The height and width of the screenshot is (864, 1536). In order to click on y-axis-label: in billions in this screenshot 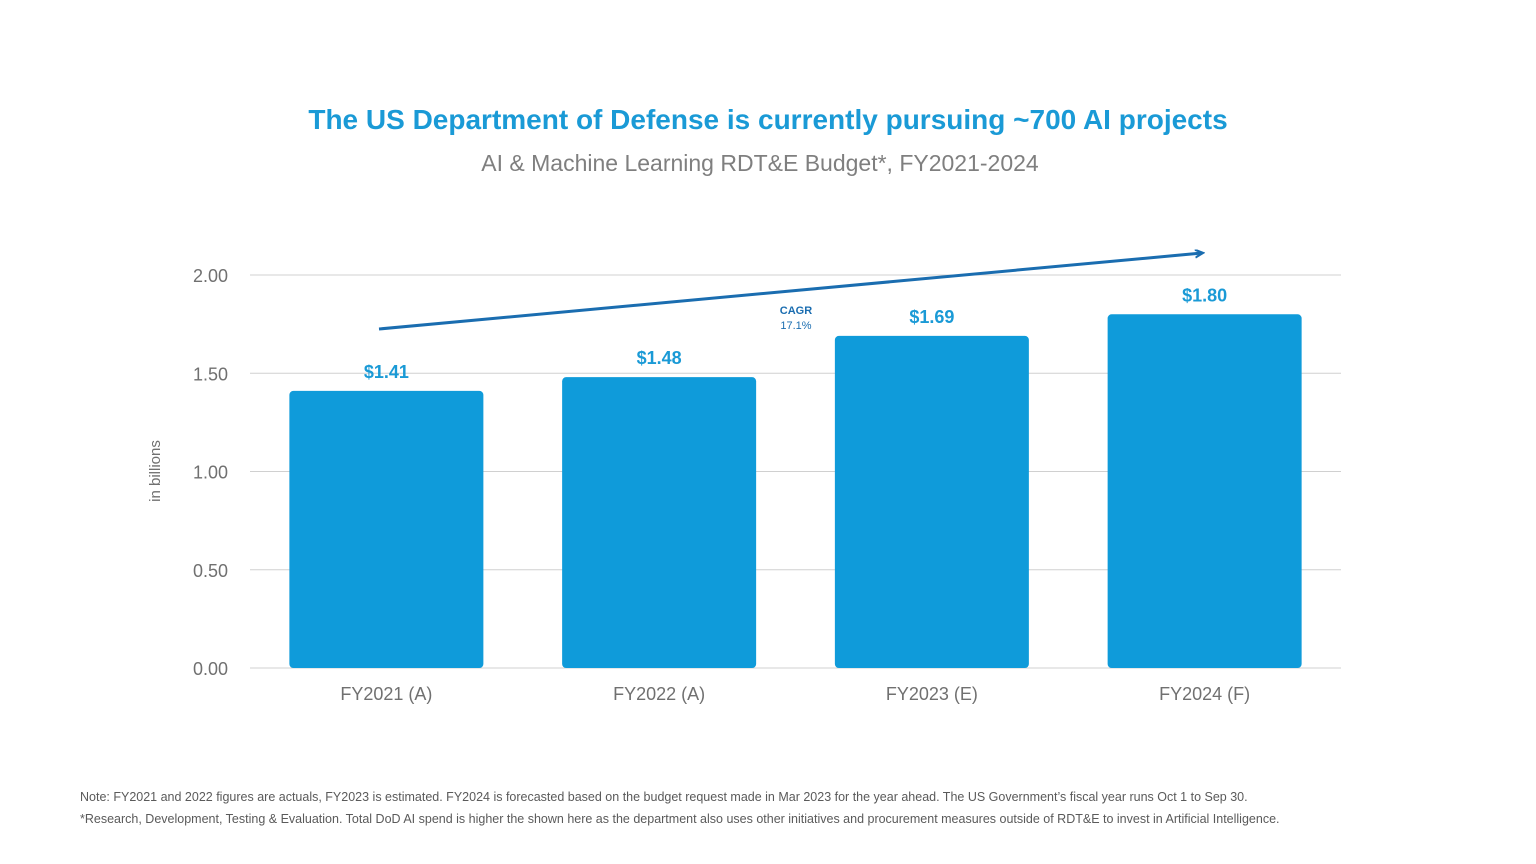, I will do `click(155, 471)`.